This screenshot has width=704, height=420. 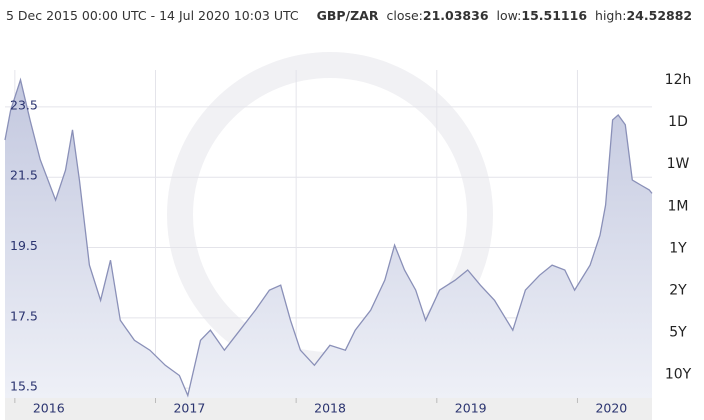 I want to click on x-tick-label: 2019, so click(x=471, y=408).